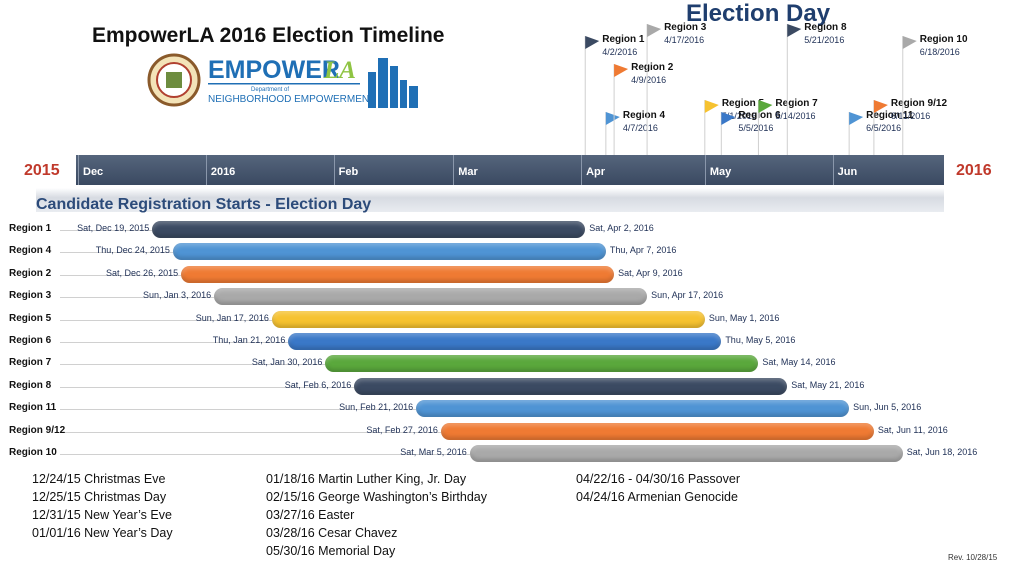  Describe the element at coordinates (887, 407) in the screenshot. I see `end-date-label: Sun, Jun 5, 2016` at that location.